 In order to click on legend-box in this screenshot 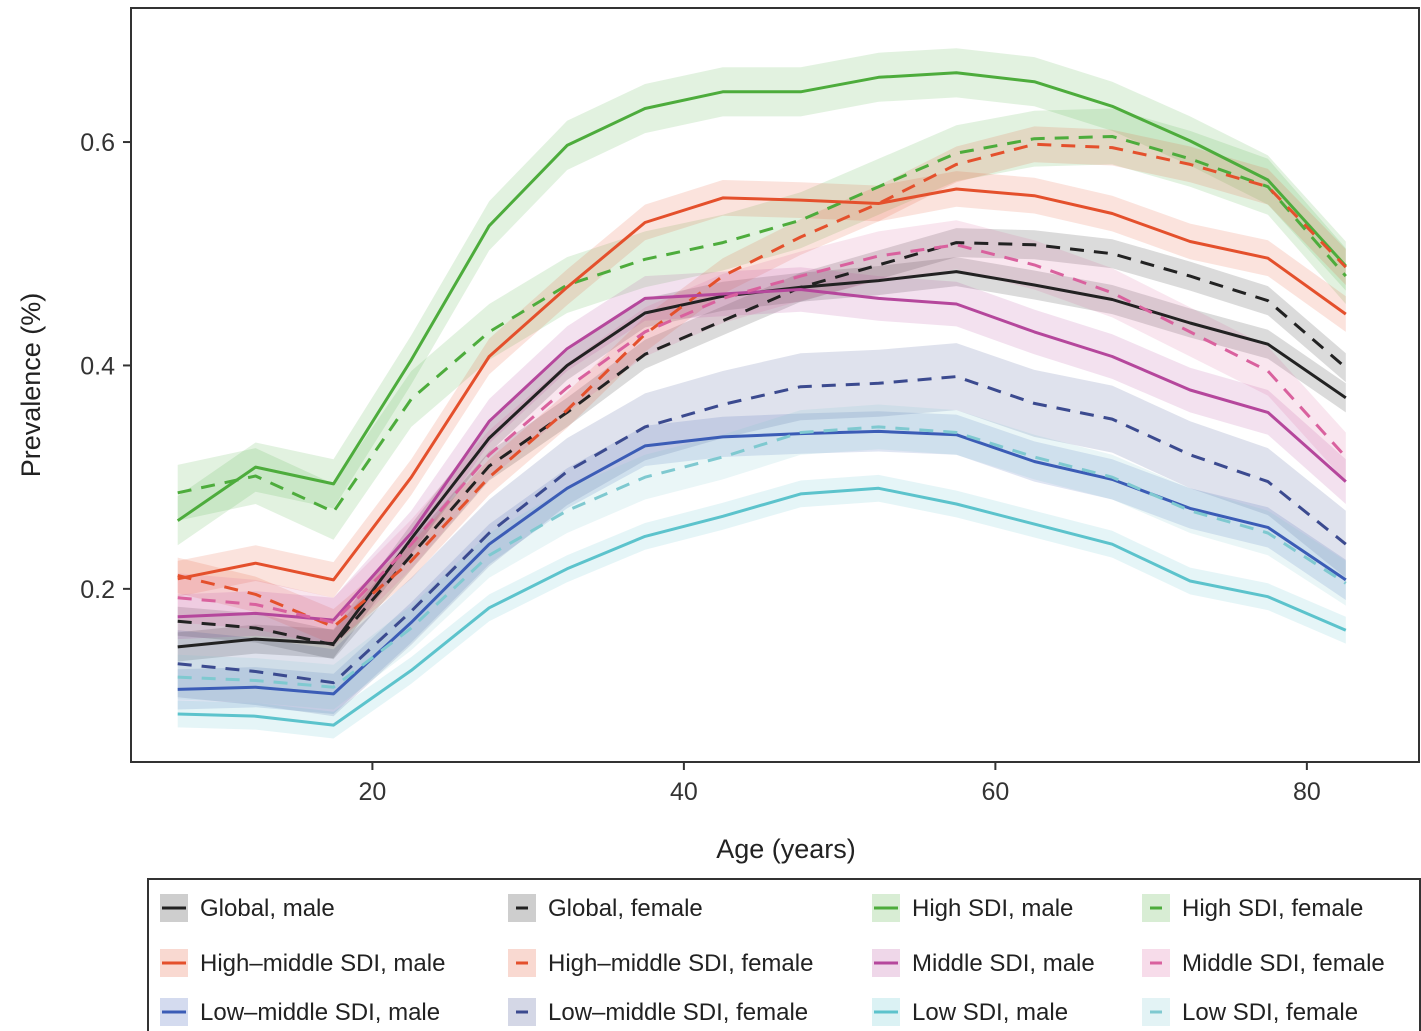, I will do `click(784, 954)`.